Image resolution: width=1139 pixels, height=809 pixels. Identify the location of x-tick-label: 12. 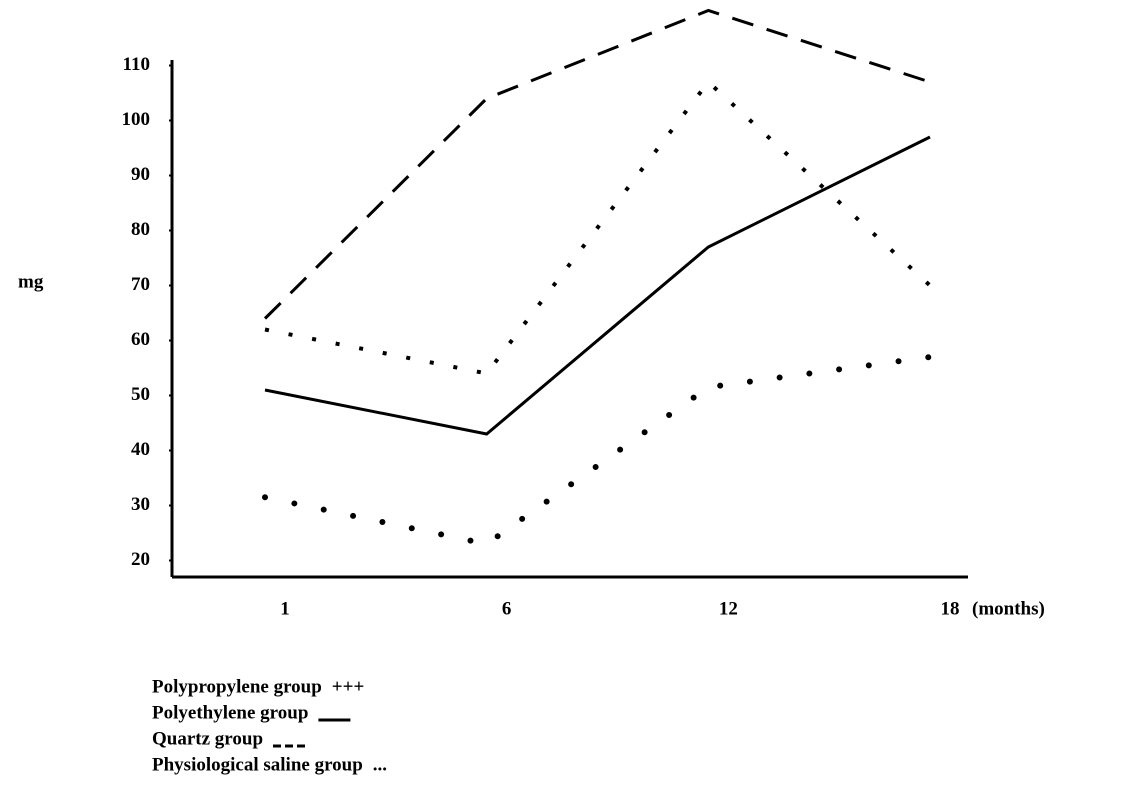
(728, 608).